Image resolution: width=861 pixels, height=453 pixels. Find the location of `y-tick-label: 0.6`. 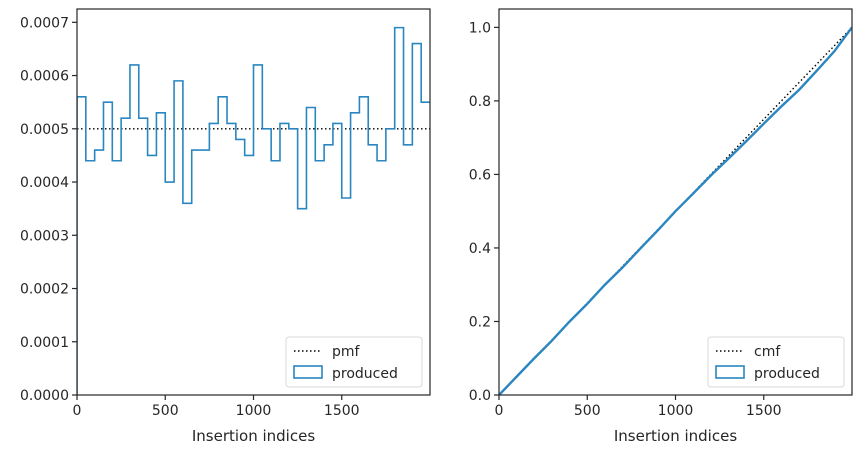

y-tick-label: 0.6 is located at coordinates (480, 175).